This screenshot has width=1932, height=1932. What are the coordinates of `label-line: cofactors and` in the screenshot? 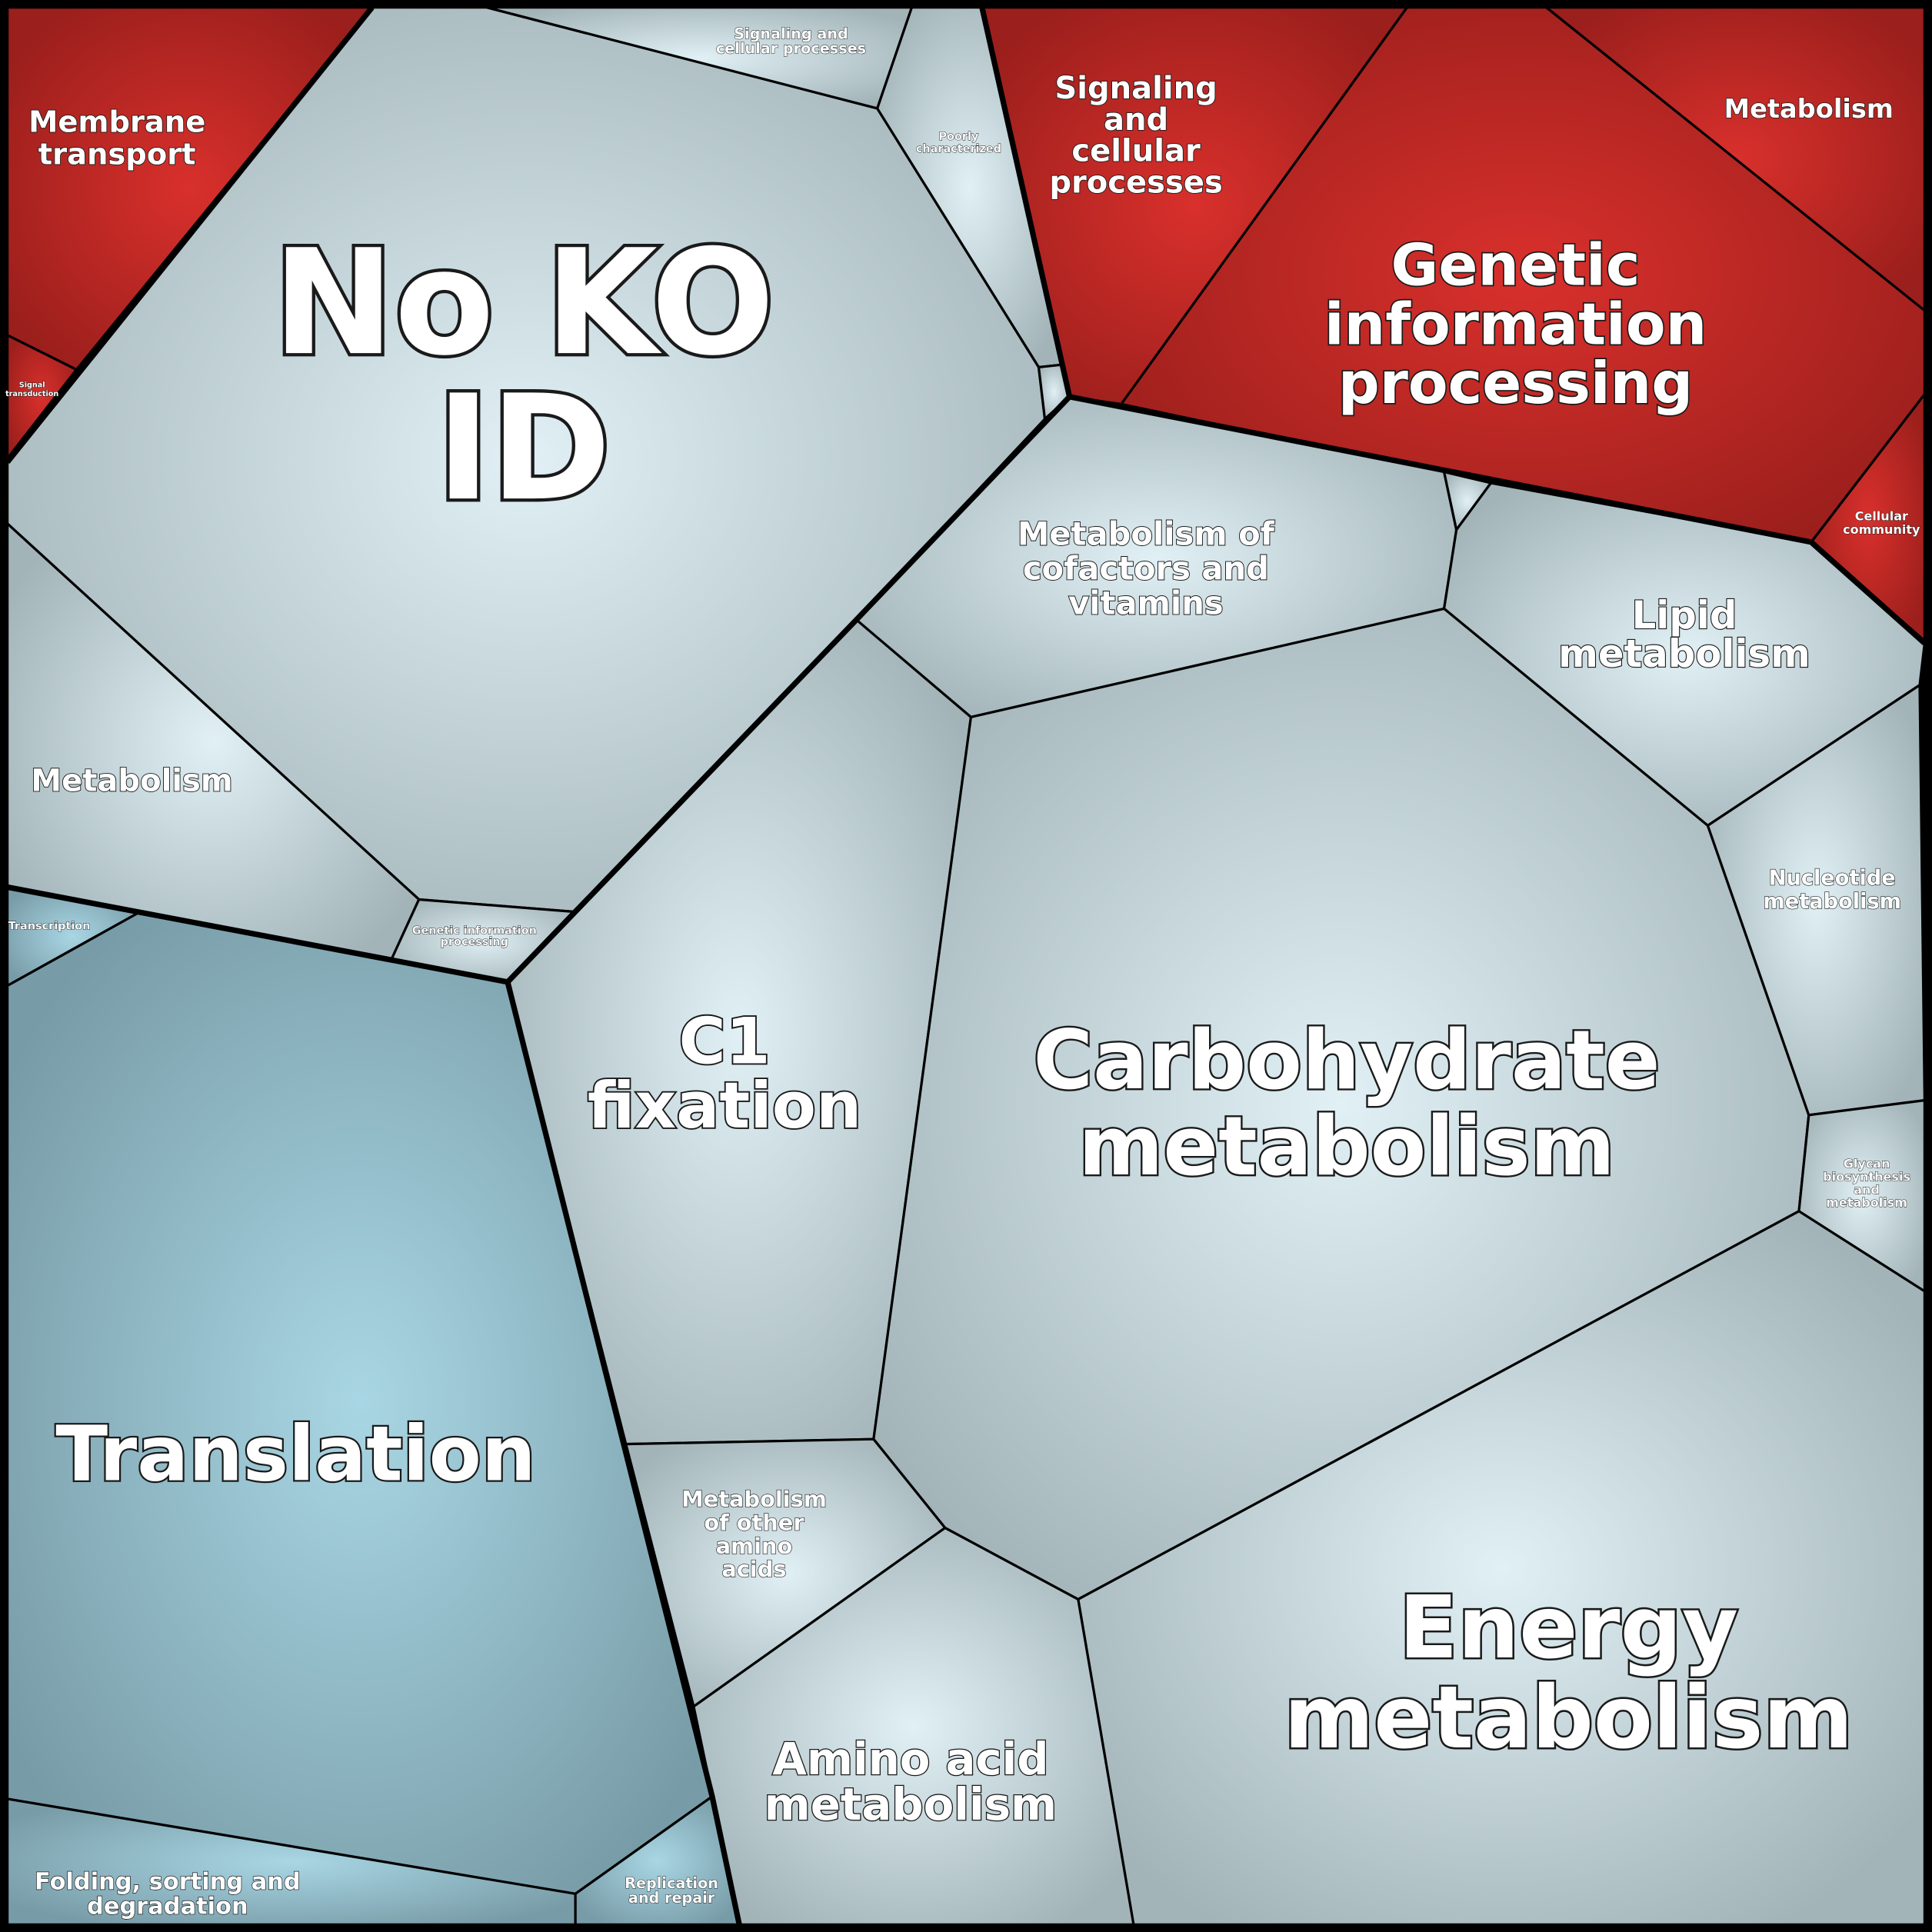 It's located at (1146, 568).